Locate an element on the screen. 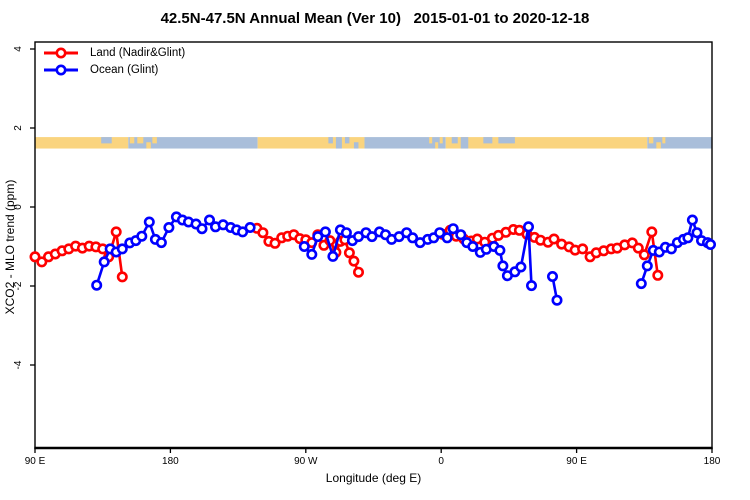 The height and width of the screenshot is (500, 750). y-tick-label: 2 is located at coordinates (18, 128).